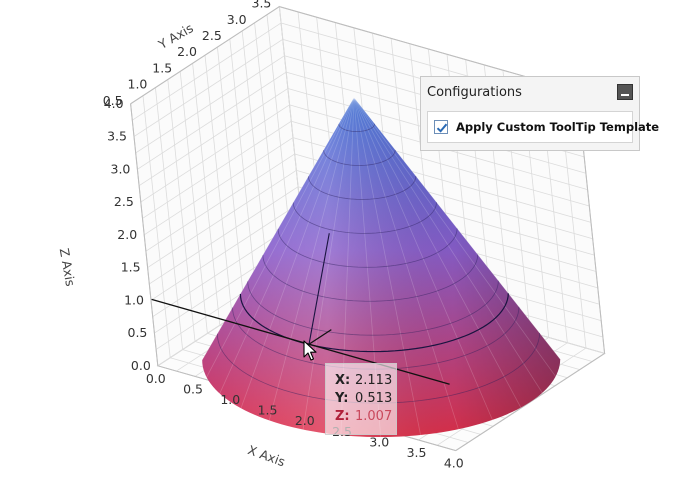 This screenshot has height=500, width=700. I want to click on checkmark-icon, so click(442, 128).